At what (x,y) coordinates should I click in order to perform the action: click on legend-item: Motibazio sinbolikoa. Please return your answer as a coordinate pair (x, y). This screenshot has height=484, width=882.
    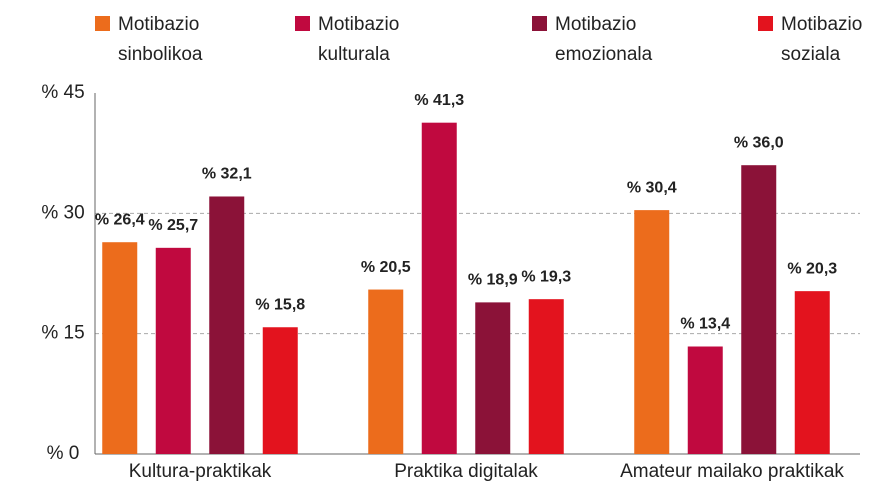
    Looking at the image, I should click on (161, 40).